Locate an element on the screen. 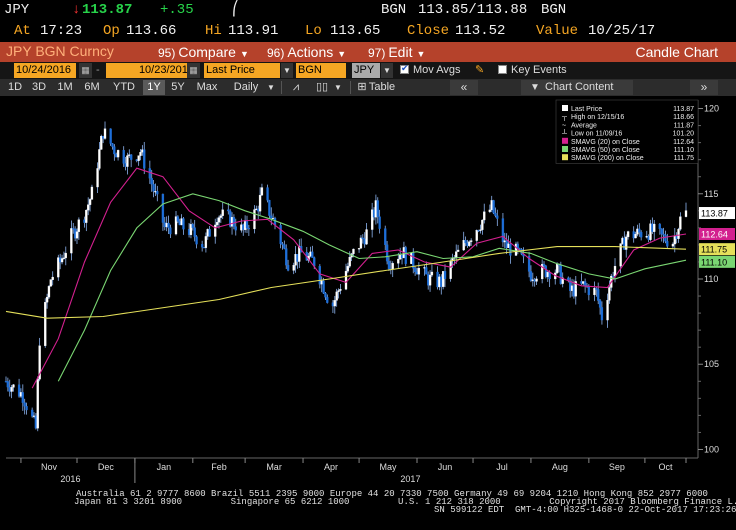 This screenshot has height=530, width=736. edit-button: 97) Edit ▼ is located at coordinates (397, 52).